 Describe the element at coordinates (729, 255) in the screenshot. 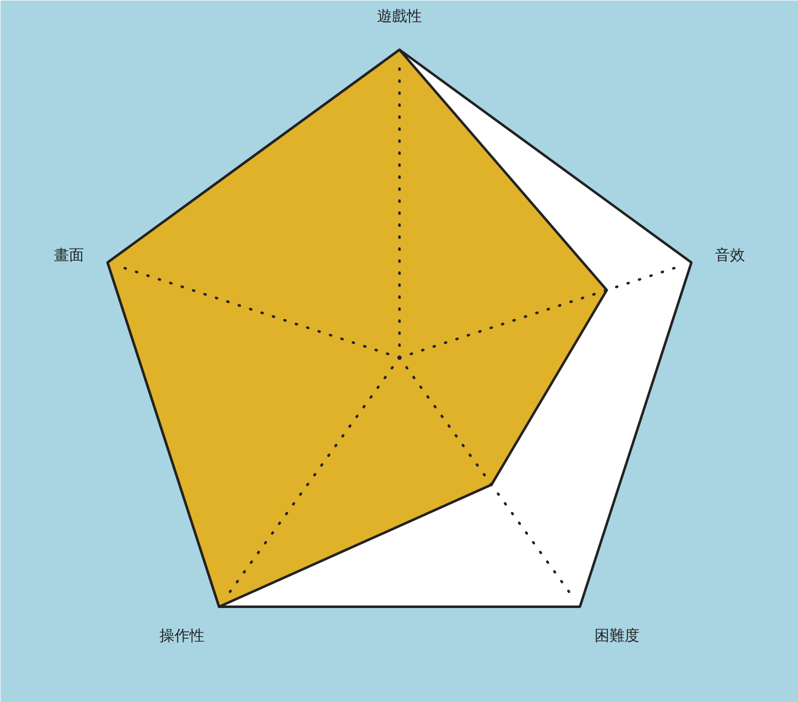

I see `spoke-label: 音效` at that location.